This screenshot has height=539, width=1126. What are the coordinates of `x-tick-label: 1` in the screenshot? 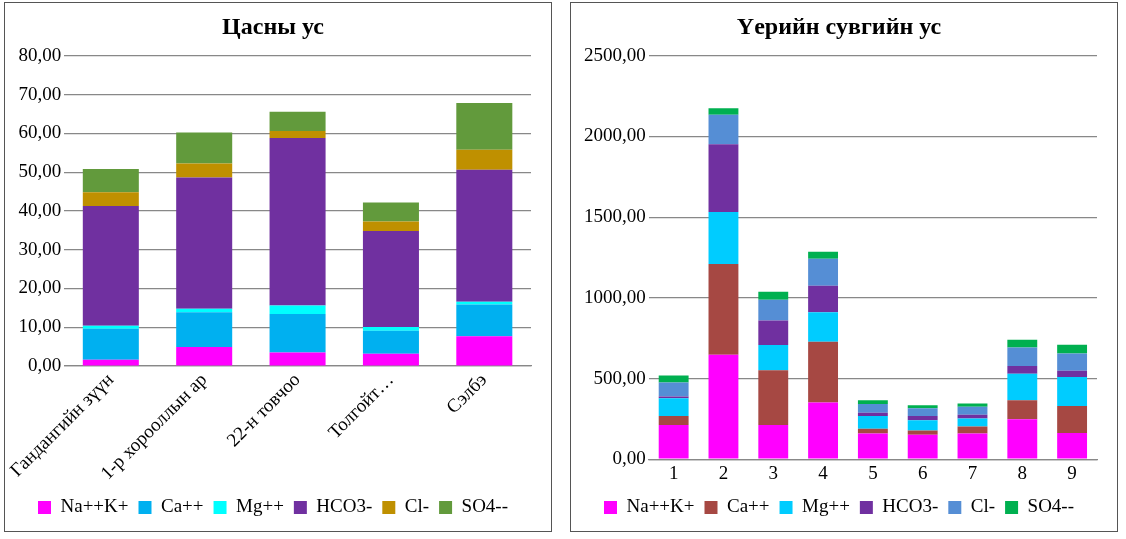 It's located at (673, 472).